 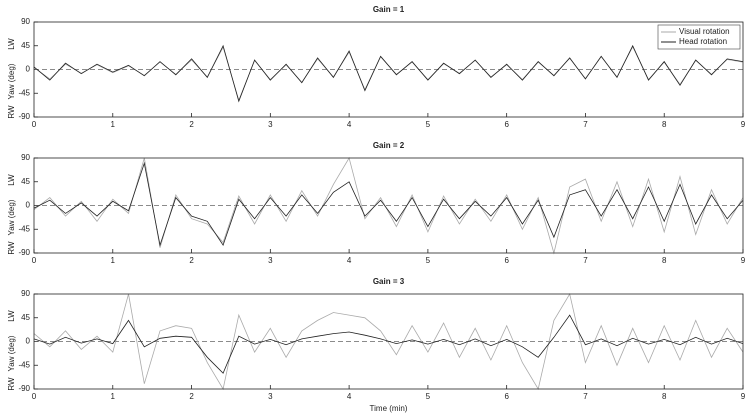 What do you see at coordinates (389, 408) in the screenshot?
I see `x-axis-label: Time (min)` at bounding box center [389, 408].